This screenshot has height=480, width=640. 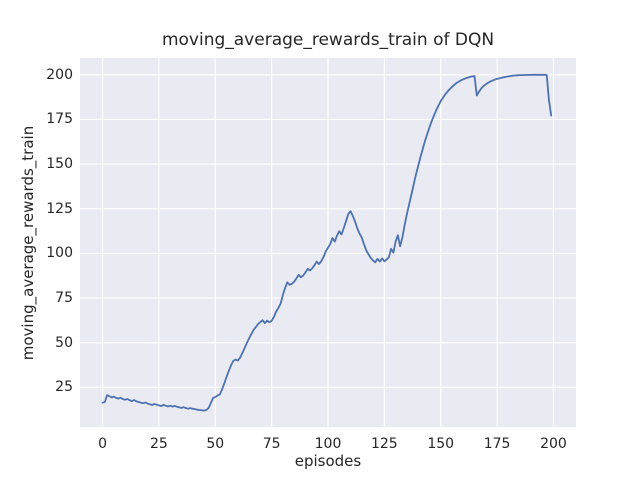 What do you see at coordinates (271, 444) in the screenshot?
I see `x-tick-label: 75` at bounding box center [271, 444].